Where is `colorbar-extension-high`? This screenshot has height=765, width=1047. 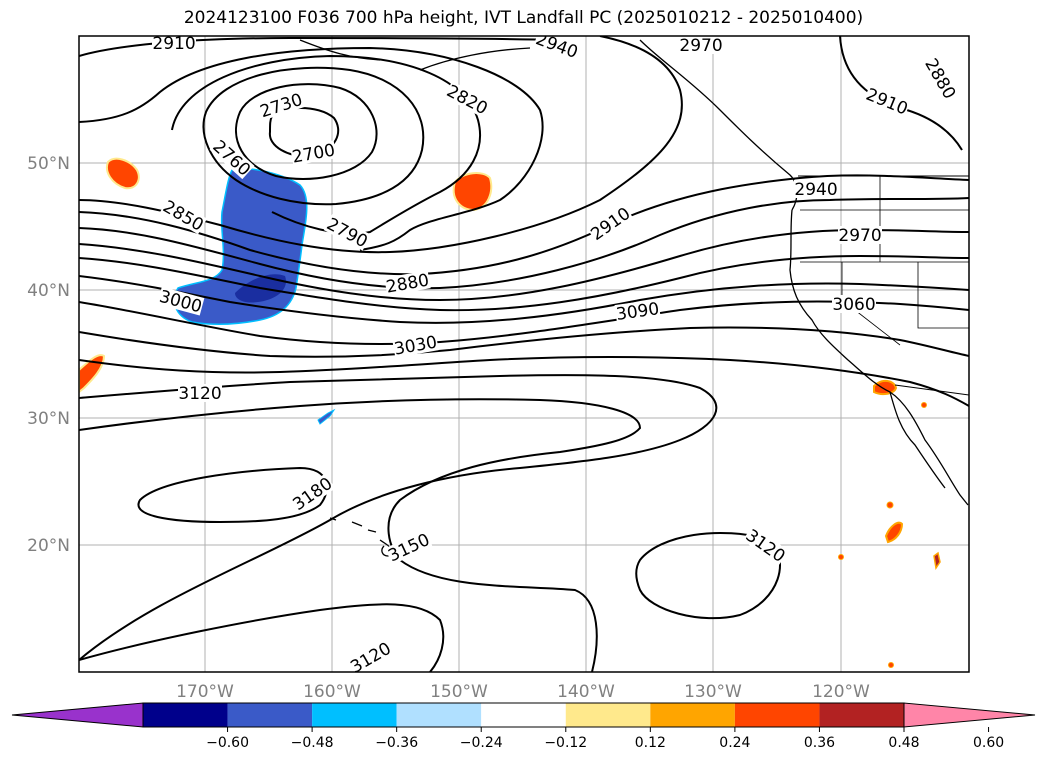
colorbar-extension-high is located at coordinates (969, 715).